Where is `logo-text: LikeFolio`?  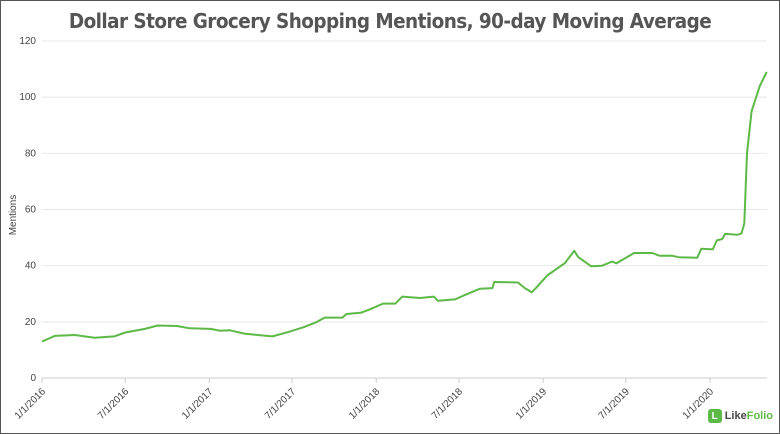
logo-text: LikeFolio is located at coordinates (749, 416).